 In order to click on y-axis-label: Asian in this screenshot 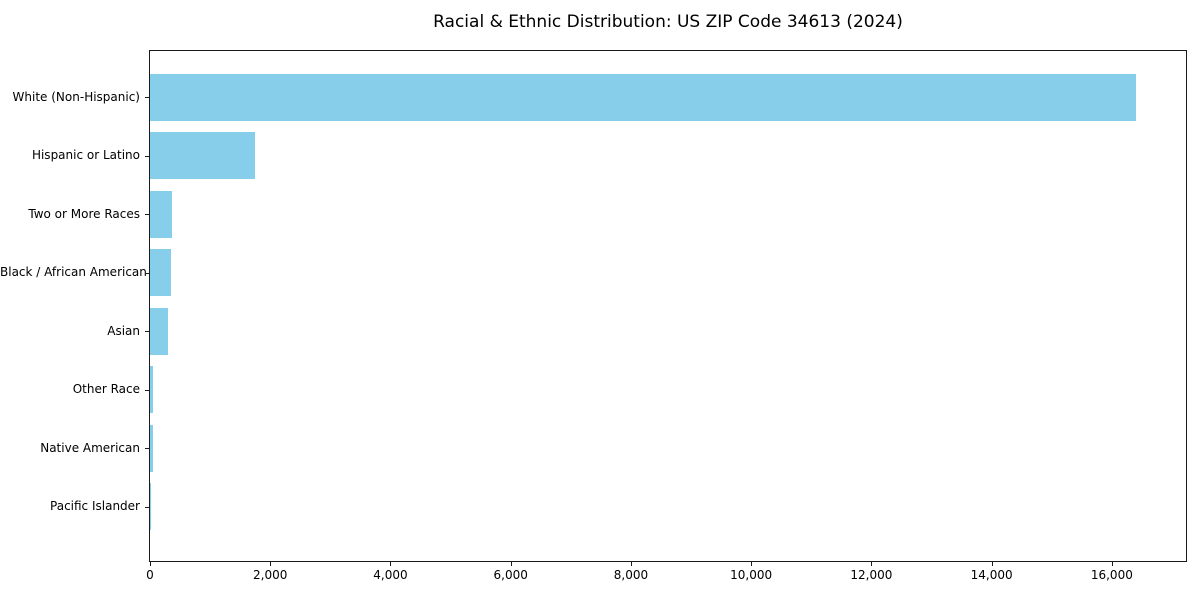, I will do `click(123, 330)`.